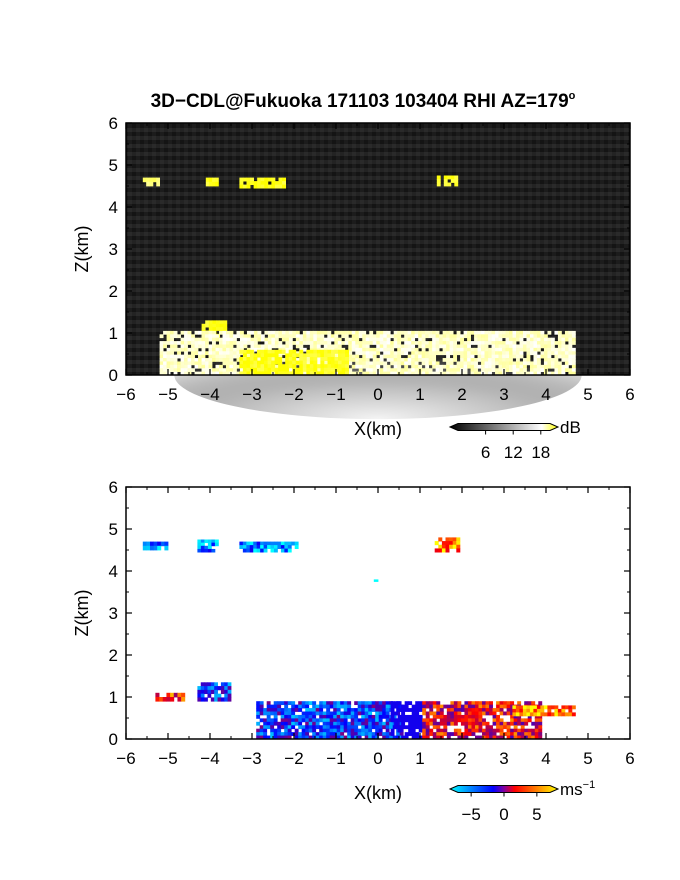 Image resolution: width=680 pixels, height=880 pixels. What do you see at coordinates (82, 613) in the screenshot?
I see `y-axis-label: Z(km)` at bounding box center [82, 613].